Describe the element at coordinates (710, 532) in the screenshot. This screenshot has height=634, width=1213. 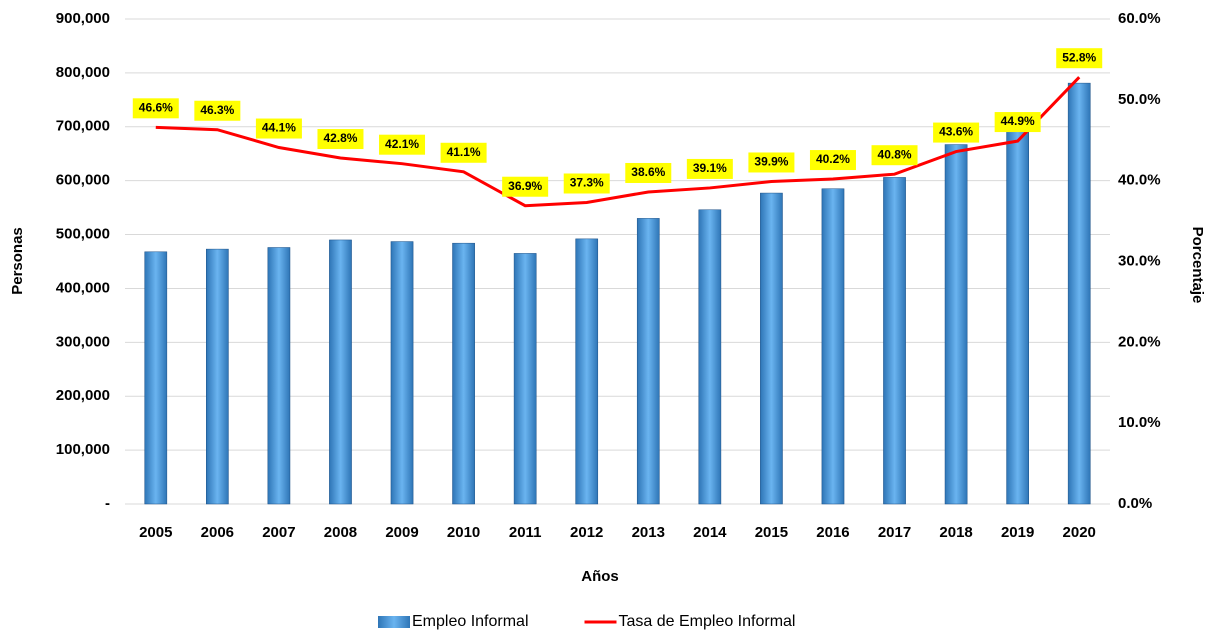
I see `x-tick-label: 2014` at that location.